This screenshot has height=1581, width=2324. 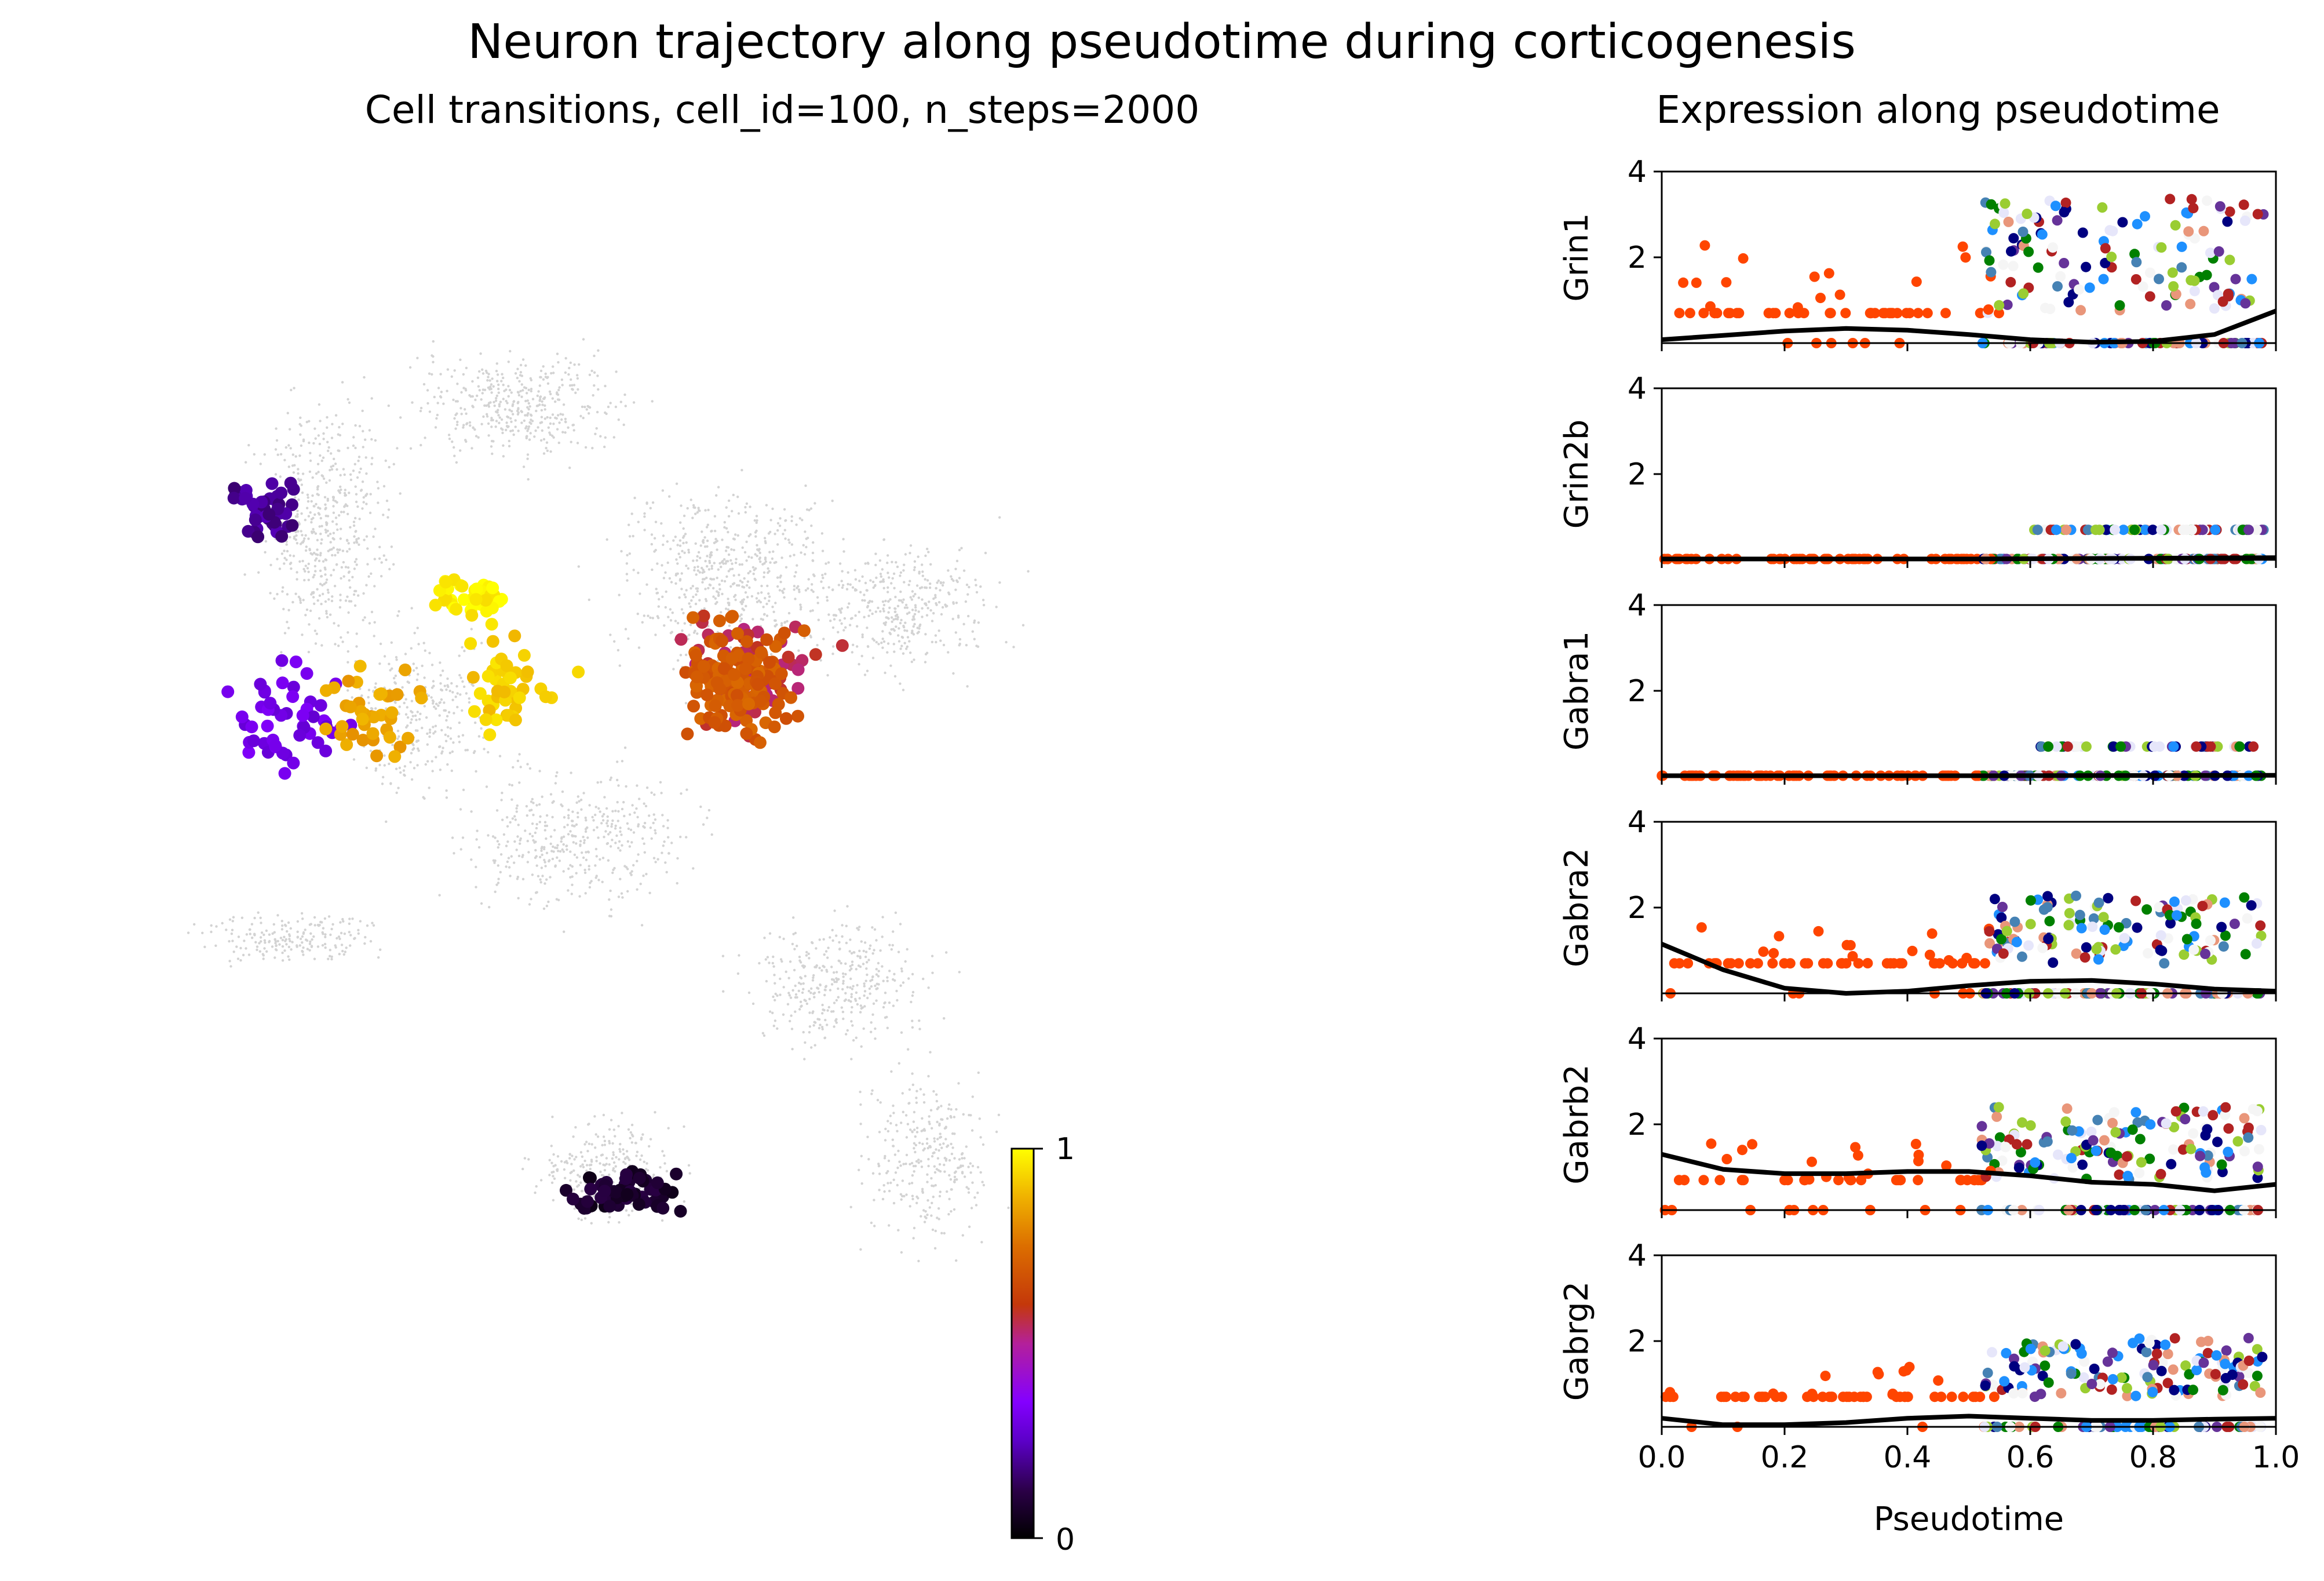 What do you see at coordinates (757, 632) in the screenshot?
I see `trajectory-cell` at bounding box center [757, 632].